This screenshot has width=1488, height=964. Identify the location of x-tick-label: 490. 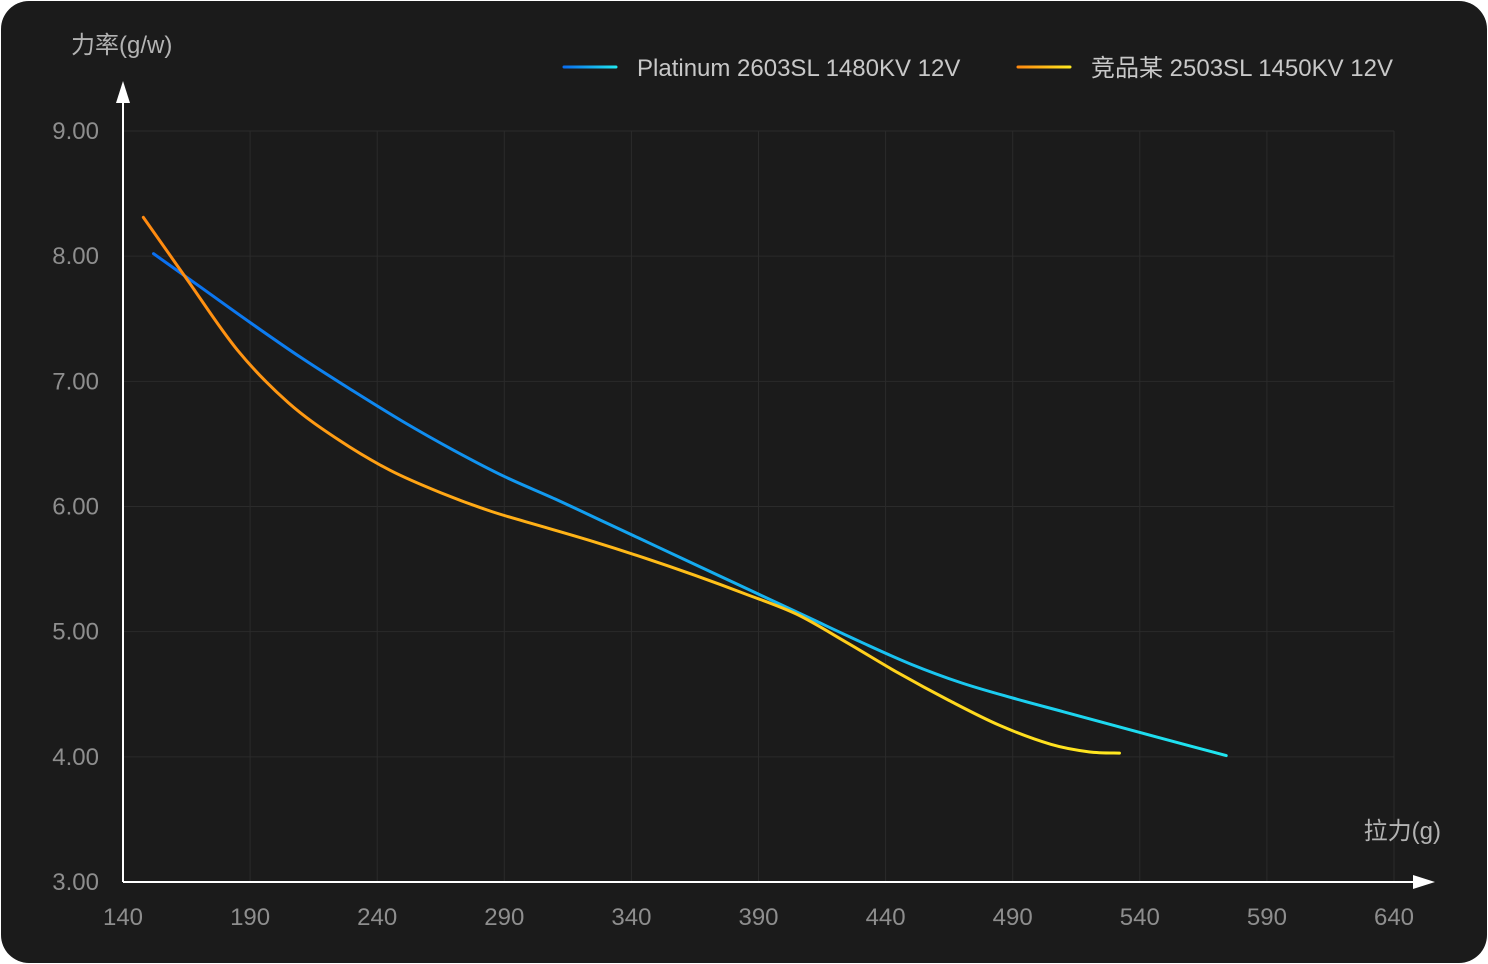
(1013, 917).